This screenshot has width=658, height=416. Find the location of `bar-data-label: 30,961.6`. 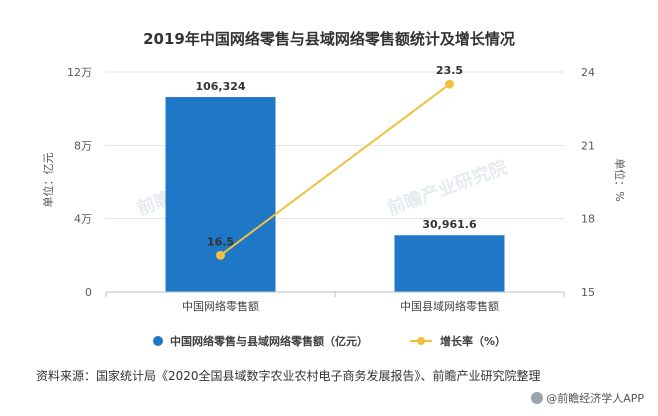

bar-data-label: 30,961.6 is located at coordinates (449, 224).